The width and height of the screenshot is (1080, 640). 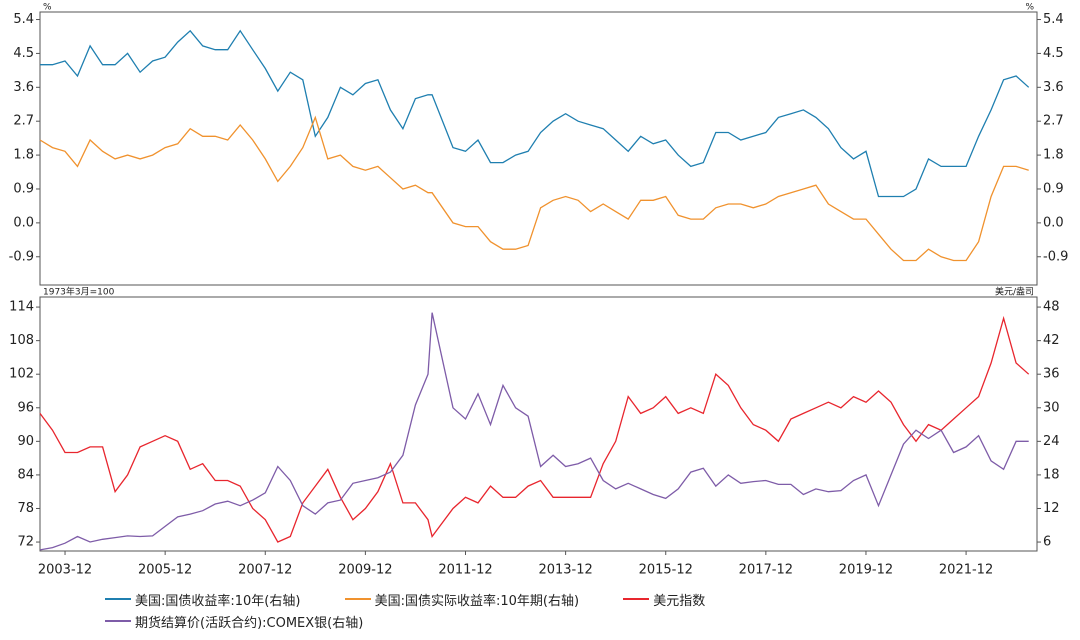 I want to click on y2-tick-label: -0.9, so click(x=1055, y=256).